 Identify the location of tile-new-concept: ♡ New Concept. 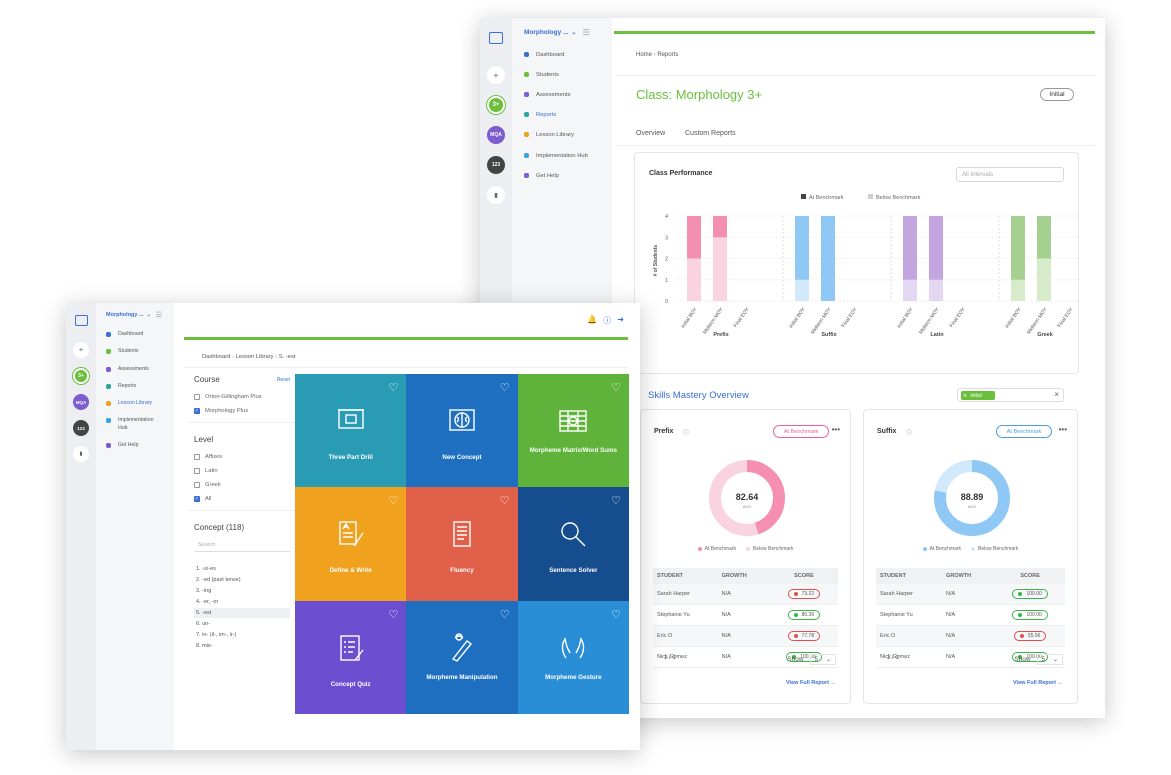
(462, 431).